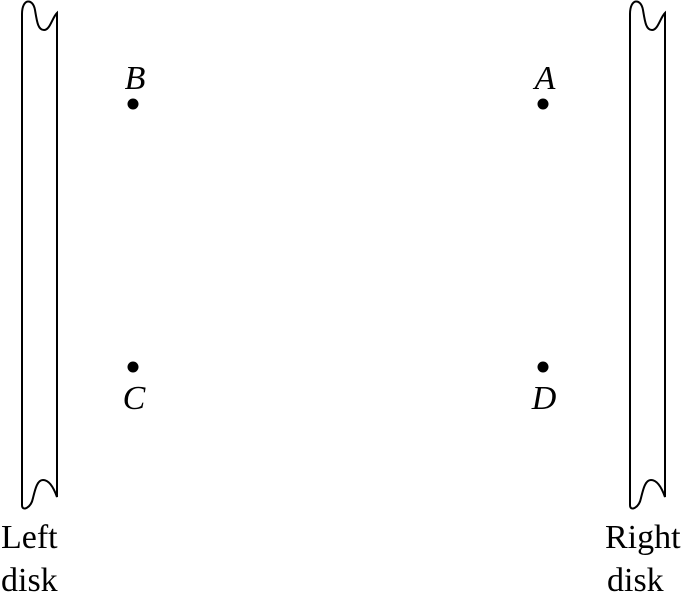 The image size is (697, 601). I want to click on point-b-label: B, so click(135, 78).